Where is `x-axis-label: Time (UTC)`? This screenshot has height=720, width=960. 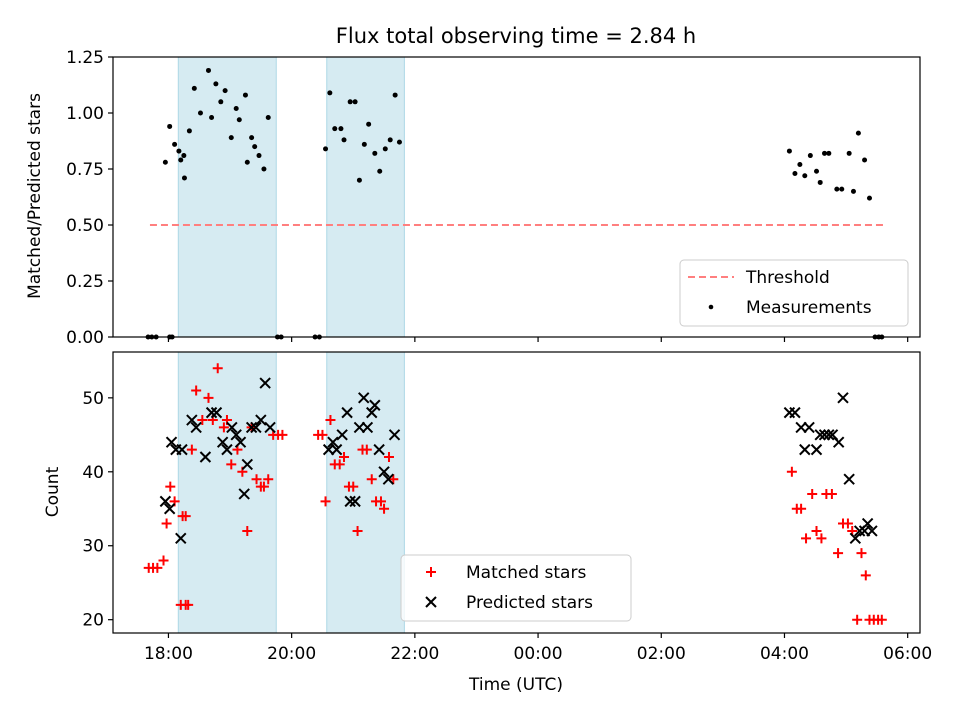
x-axis-label: Time (UTC) is located at coordinates (515, 685).